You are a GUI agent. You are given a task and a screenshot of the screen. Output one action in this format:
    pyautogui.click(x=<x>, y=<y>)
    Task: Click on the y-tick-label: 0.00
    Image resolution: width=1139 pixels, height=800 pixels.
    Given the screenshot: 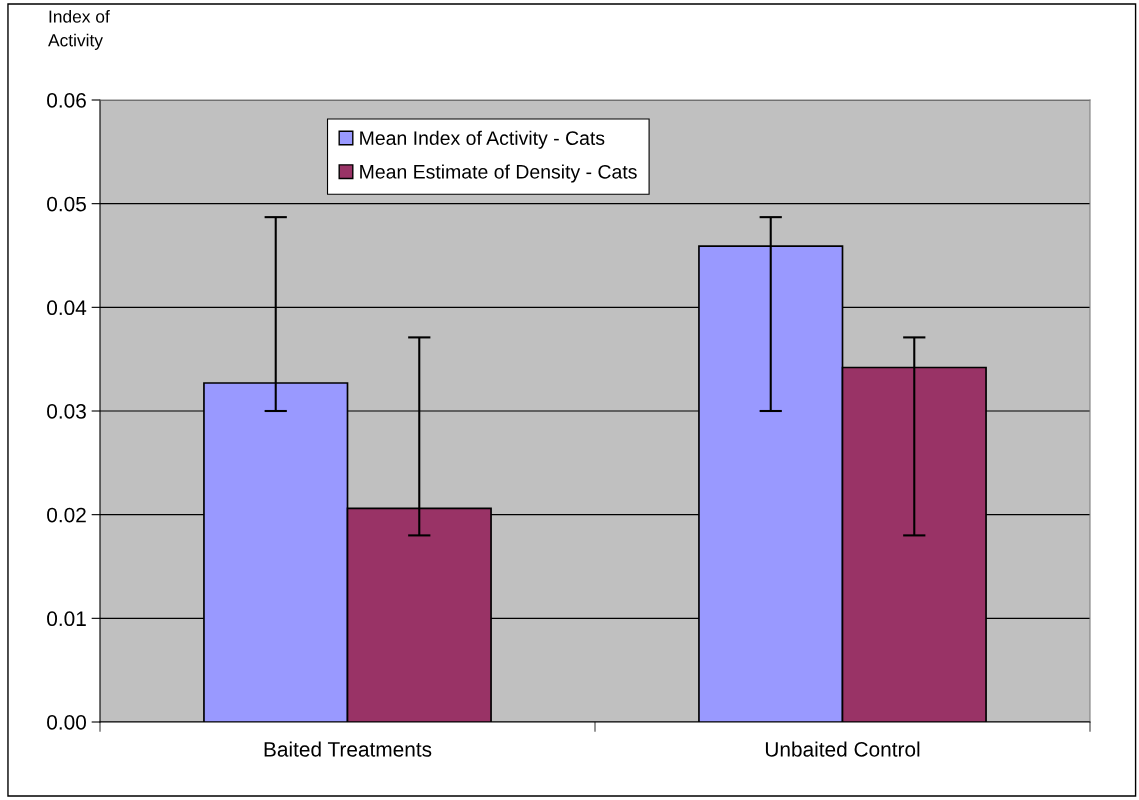 What is the action you would take?
    pyautogui.click(x=66, y=722)
    